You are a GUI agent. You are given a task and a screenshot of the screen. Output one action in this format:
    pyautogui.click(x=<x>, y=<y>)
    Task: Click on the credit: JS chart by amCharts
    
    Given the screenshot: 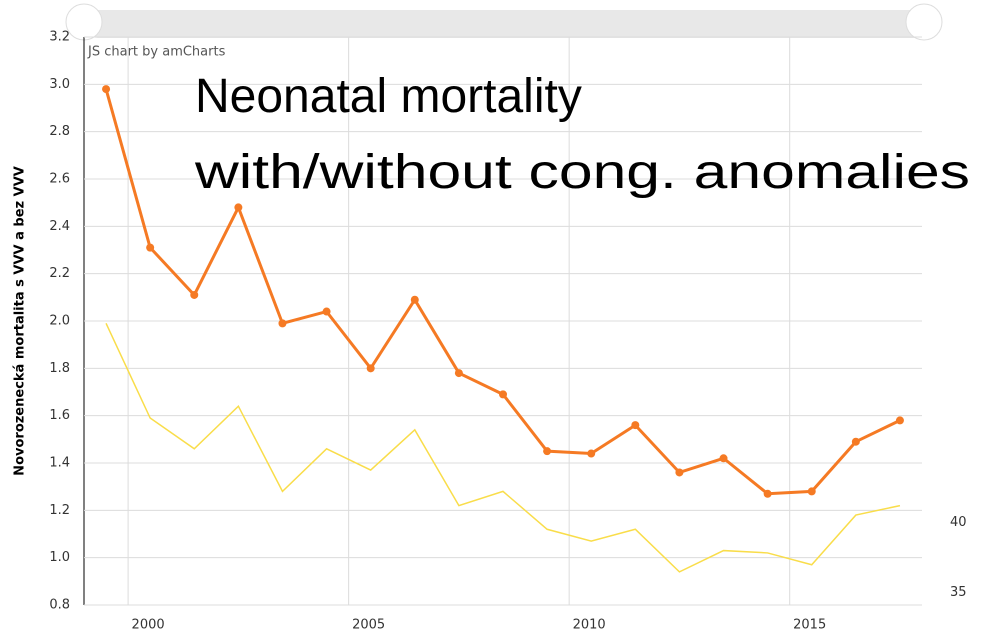 What is the action you would take?
    pyautogui.click(x=156, y=52)
    